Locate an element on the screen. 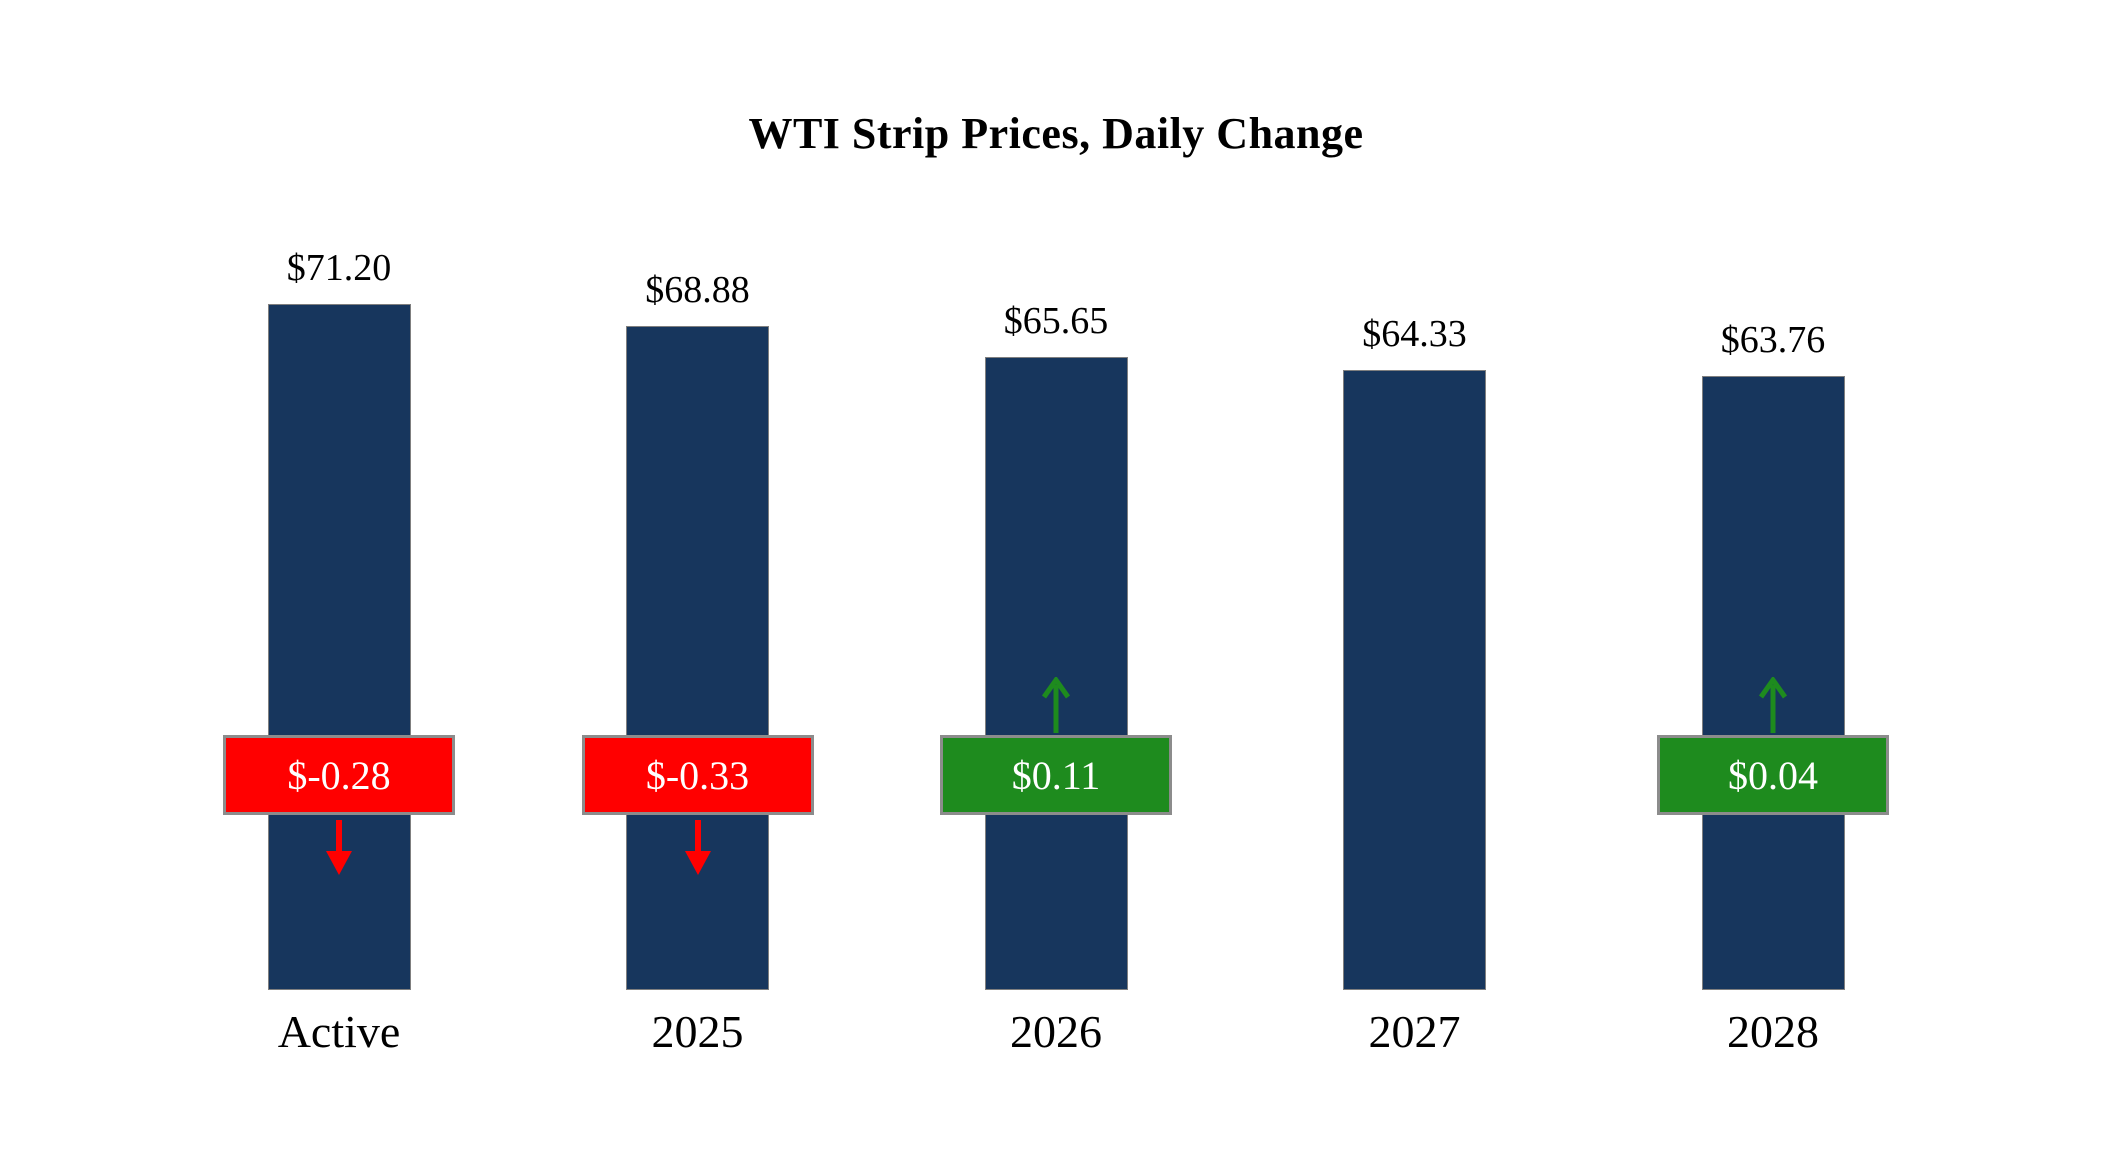  bar-active is located at coordinates (339, 647).